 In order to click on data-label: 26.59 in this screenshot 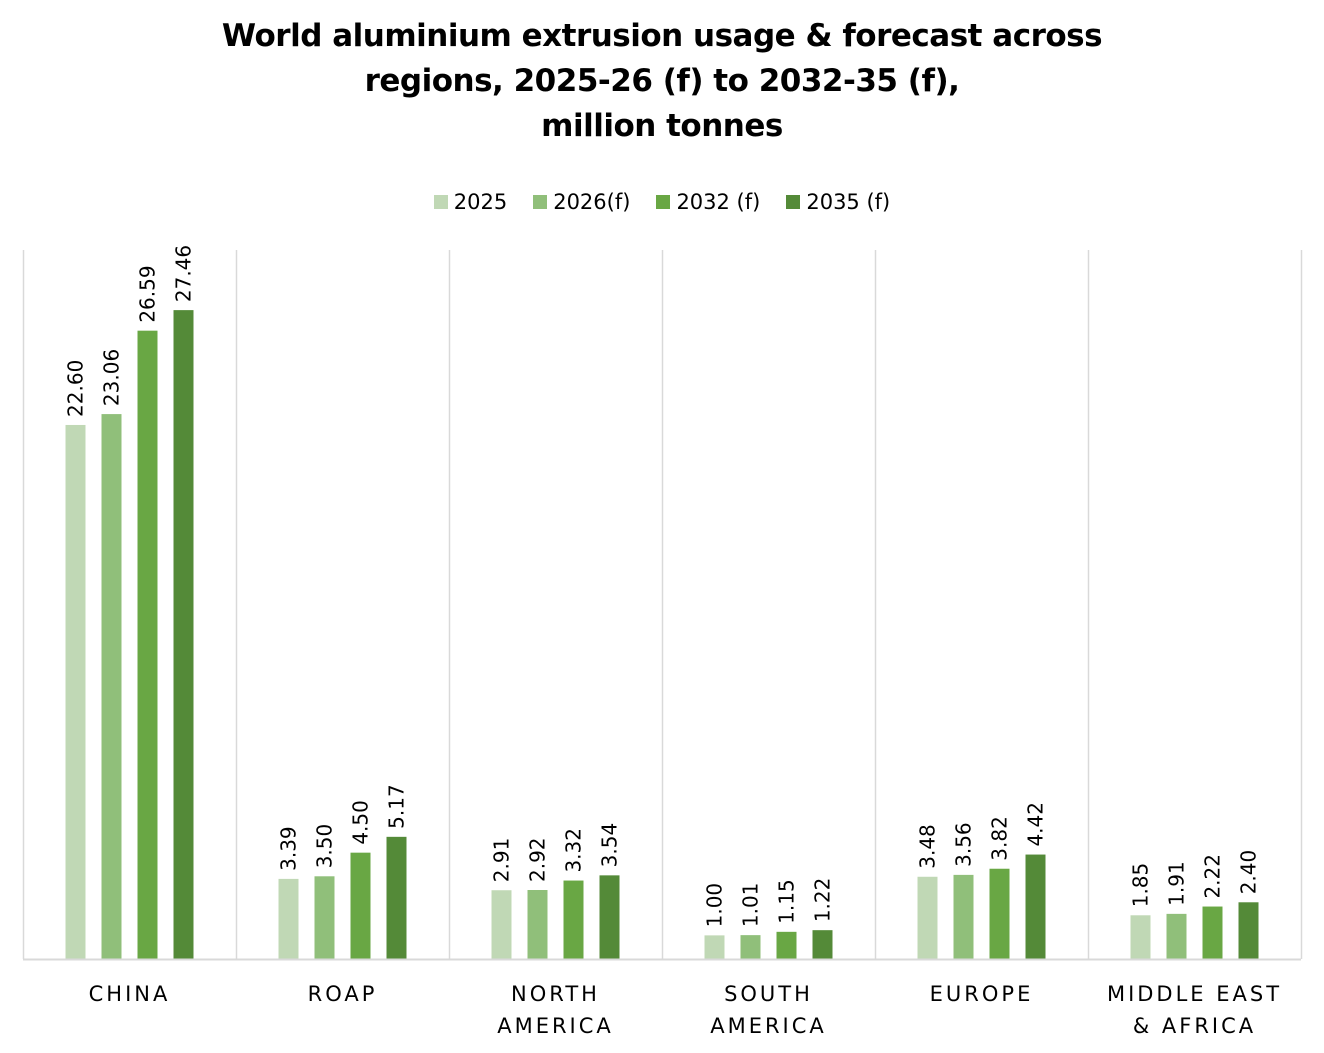, I will do `click(148, 293)`.